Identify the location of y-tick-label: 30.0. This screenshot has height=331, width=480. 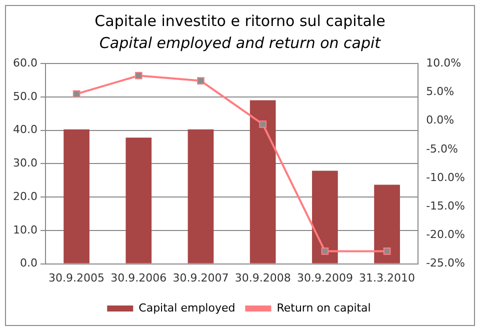
(25, 163).